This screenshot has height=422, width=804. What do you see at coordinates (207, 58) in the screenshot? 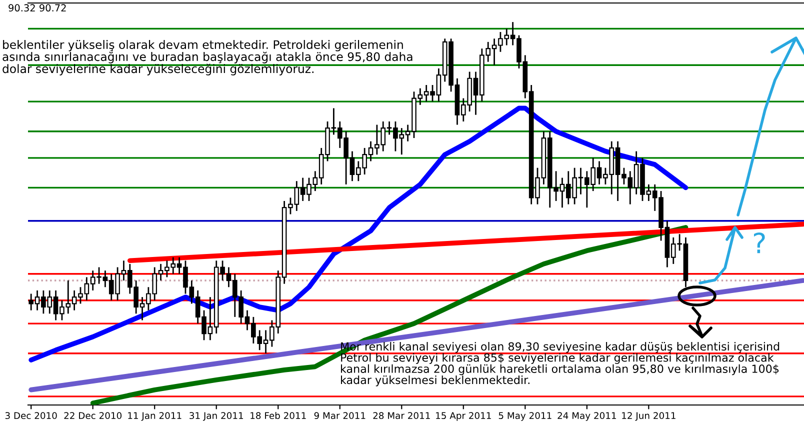
I see `annotation: beklentiler yükseliş olarak devam etmektedir. Petroldeki gerilemenin asında sınırlanacağını ve buradan başlayacağı atakla önce 95,80 daha dolar seviyelerine kadar yükseleceğini gözlemliyoruz.` at bounding box center [207, 58].